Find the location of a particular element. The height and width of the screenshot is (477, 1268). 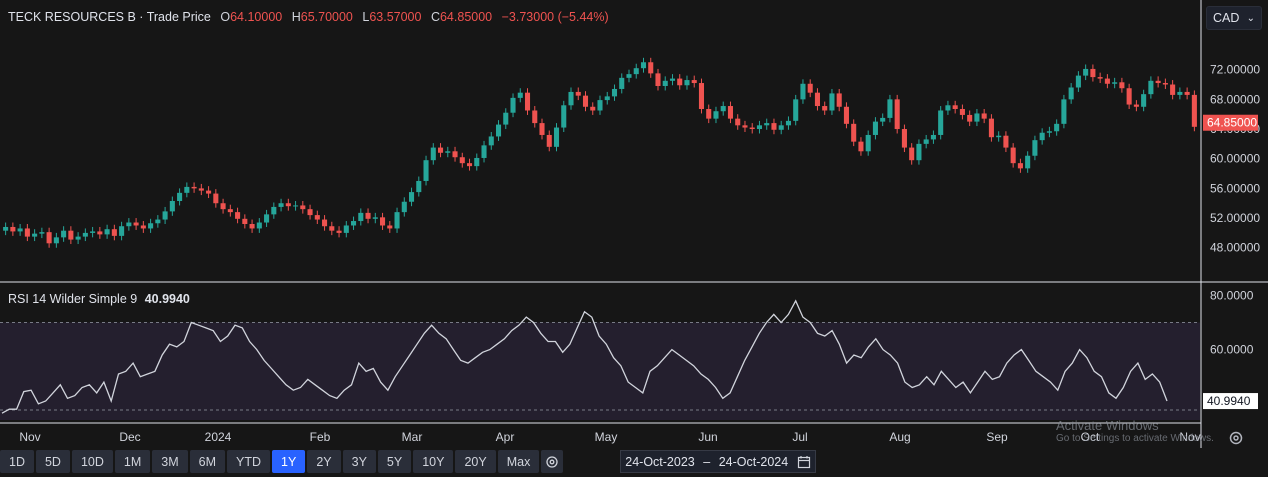

high-key: H is located at coordinates (296, 17).